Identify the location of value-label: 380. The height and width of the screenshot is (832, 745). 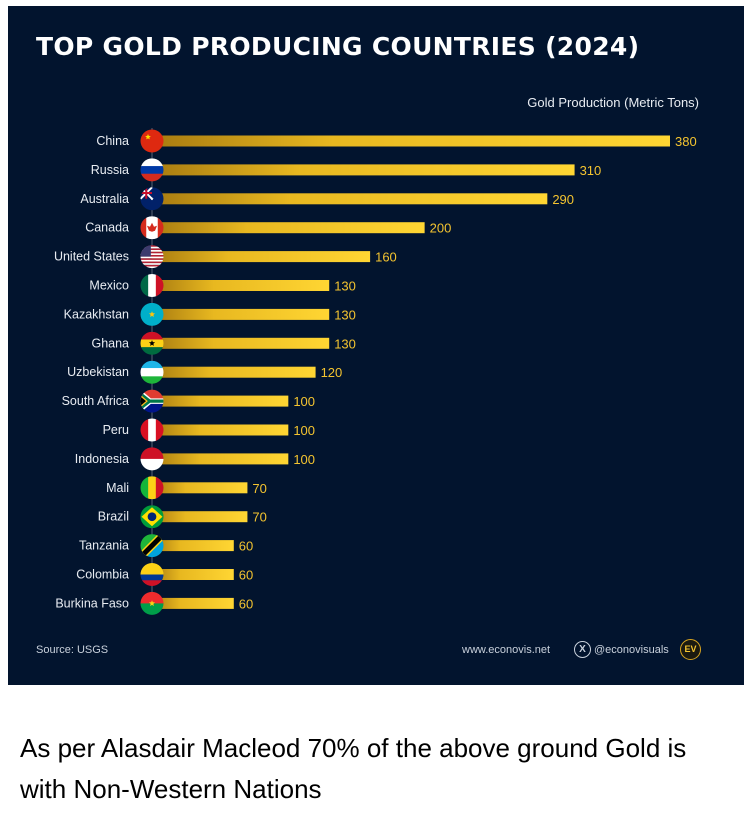
(686, 141).